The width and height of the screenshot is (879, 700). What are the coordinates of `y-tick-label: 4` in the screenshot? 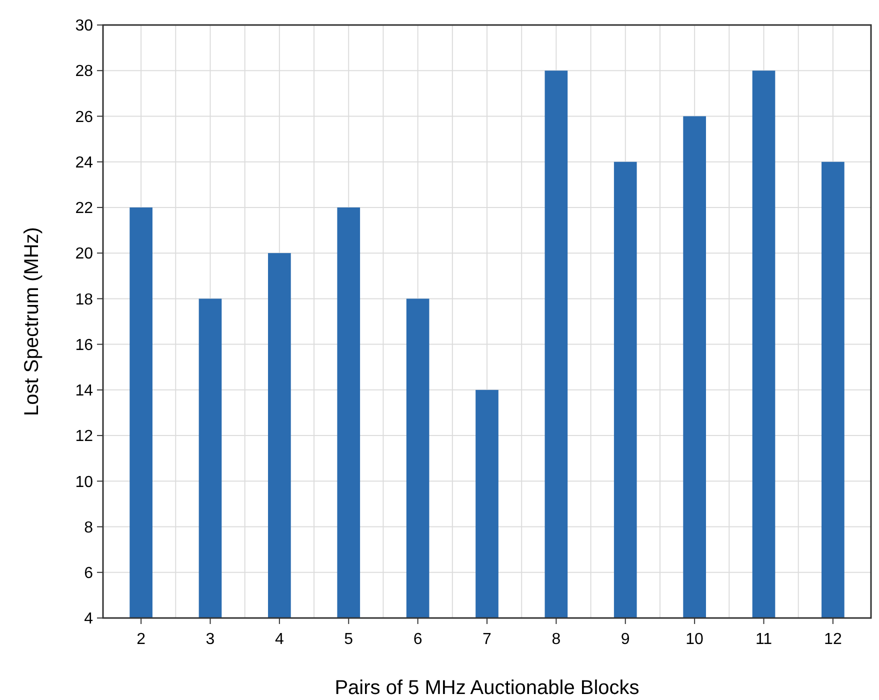 It's located at (89, 619).